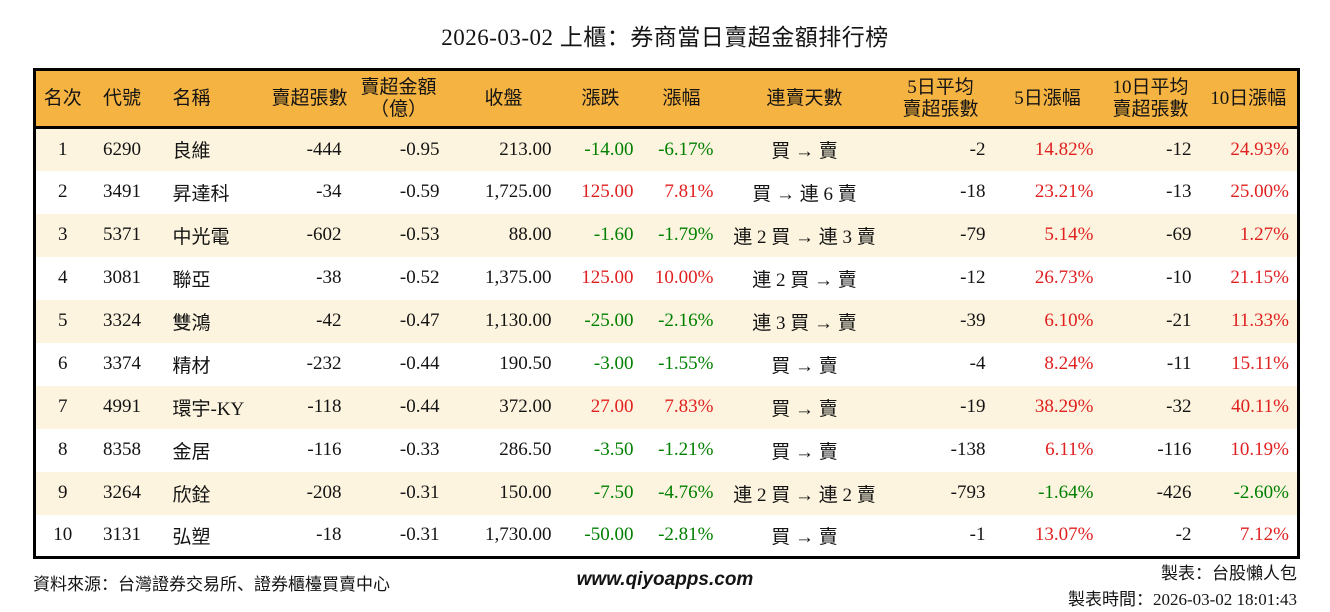  Describe the element at coordinates (1066, 492) in the screenshot. I see `cell-pct5: -1.64%` at that location.